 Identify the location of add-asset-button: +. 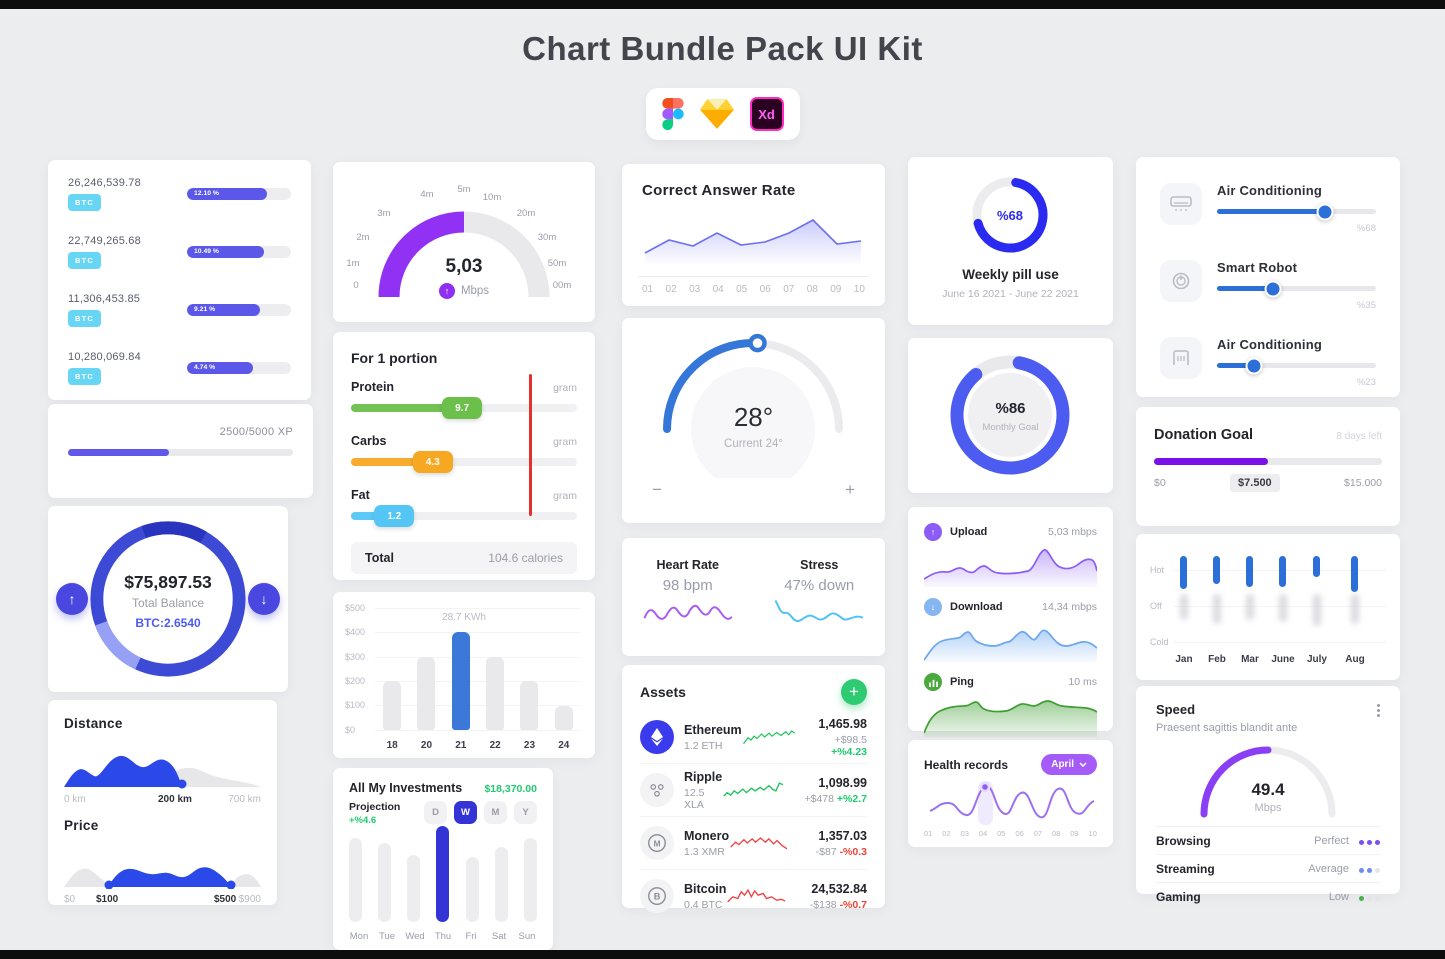
(854, 692).